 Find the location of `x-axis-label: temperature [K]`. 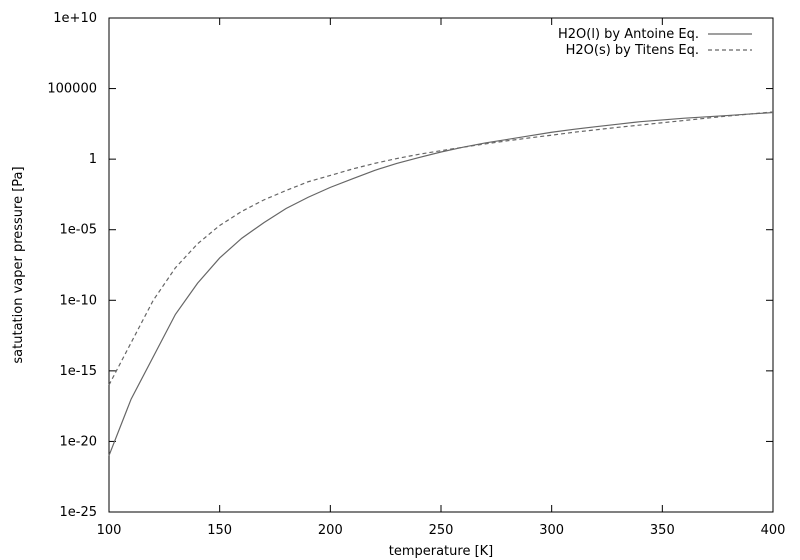

x-axis-label: temperature [K] is located at coordinates (441, 551).